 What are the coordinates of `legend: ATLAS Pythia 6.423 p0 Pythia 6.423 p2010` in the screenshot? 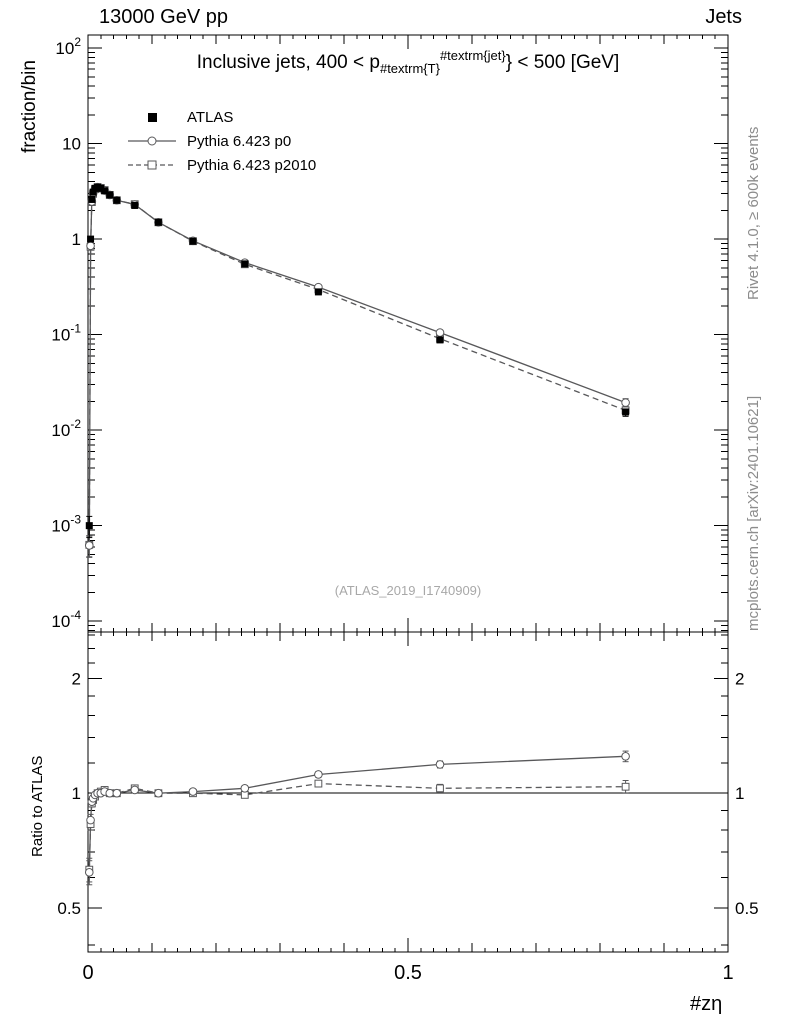 It's located at (221, 141).